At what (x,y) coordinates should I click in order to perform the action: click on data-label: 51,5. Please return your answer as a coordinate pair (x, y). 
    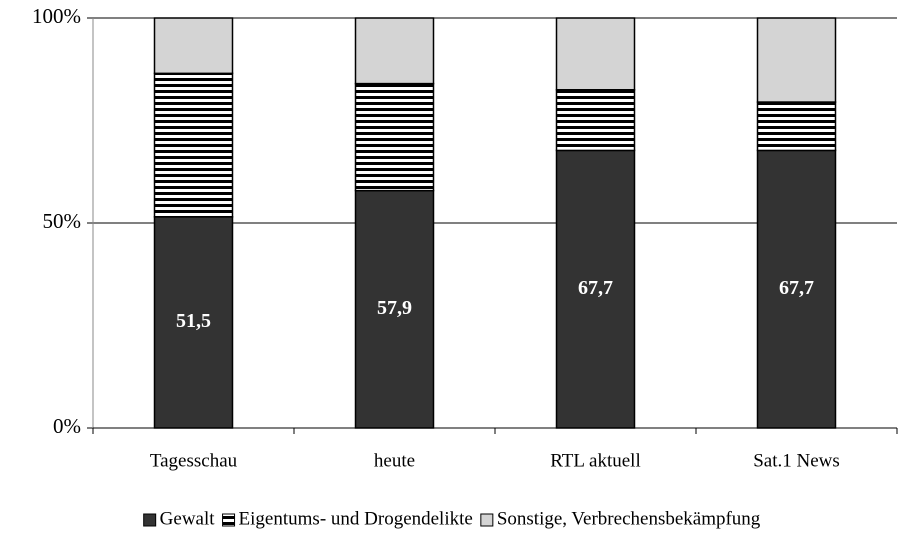
    Looking at the image, I should click on (193, 321).